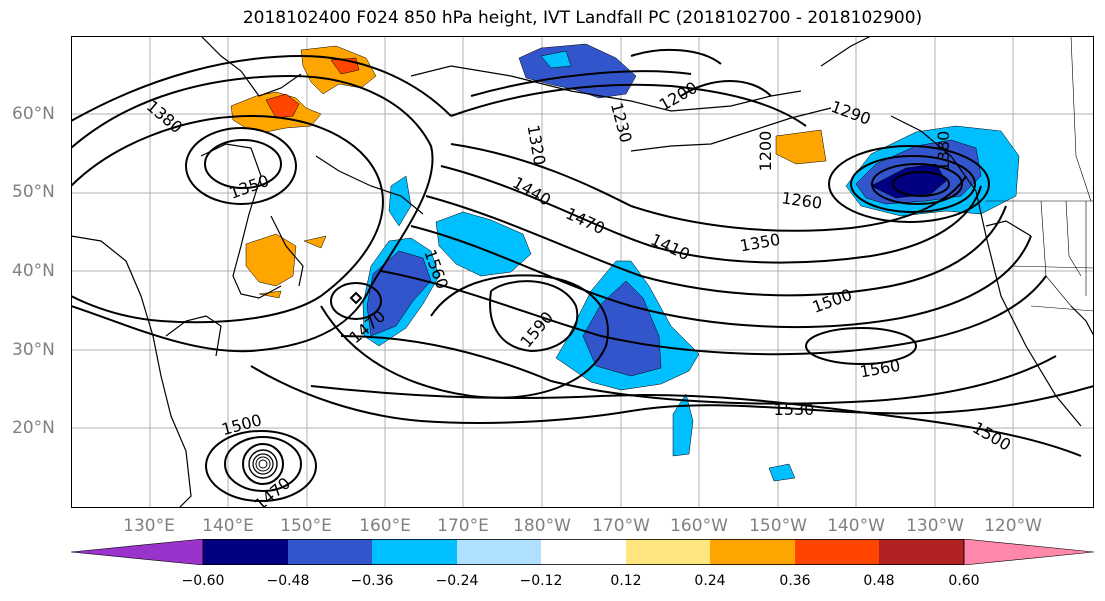  What do you see at coordinates (537, 144) in the screenshot?
I see `contour-label: 1320` at bounding box center [537, 144].